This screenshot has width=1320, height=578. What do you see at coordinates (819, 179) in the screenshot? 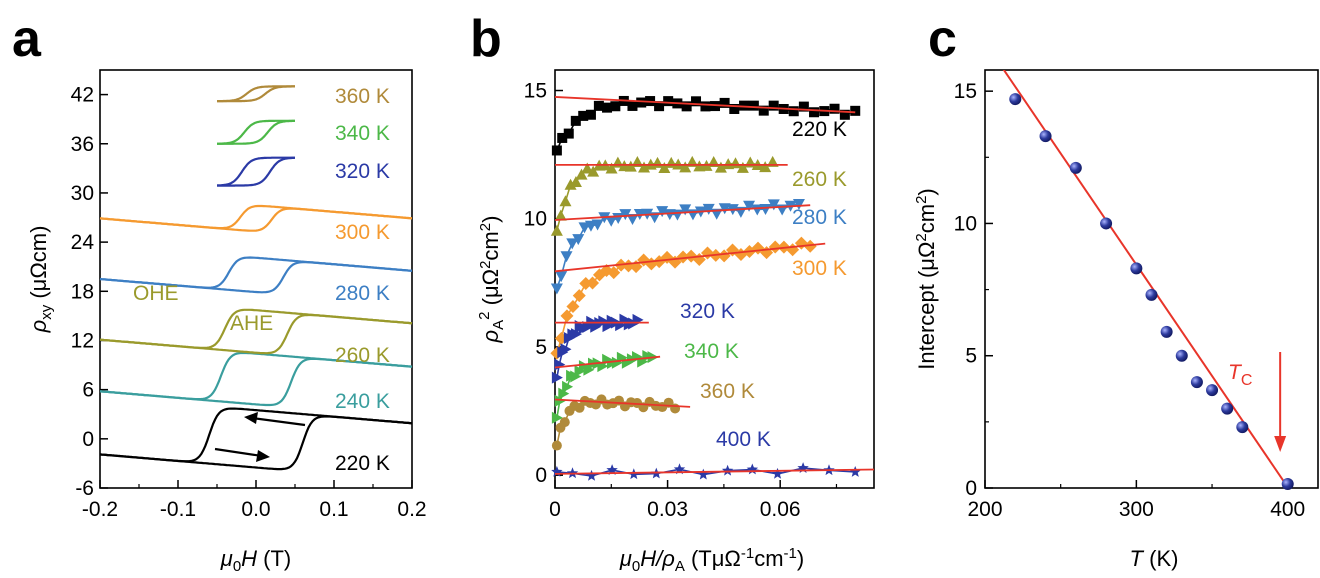
I see `series-label: 260 K` at bounding box center [819, 179].